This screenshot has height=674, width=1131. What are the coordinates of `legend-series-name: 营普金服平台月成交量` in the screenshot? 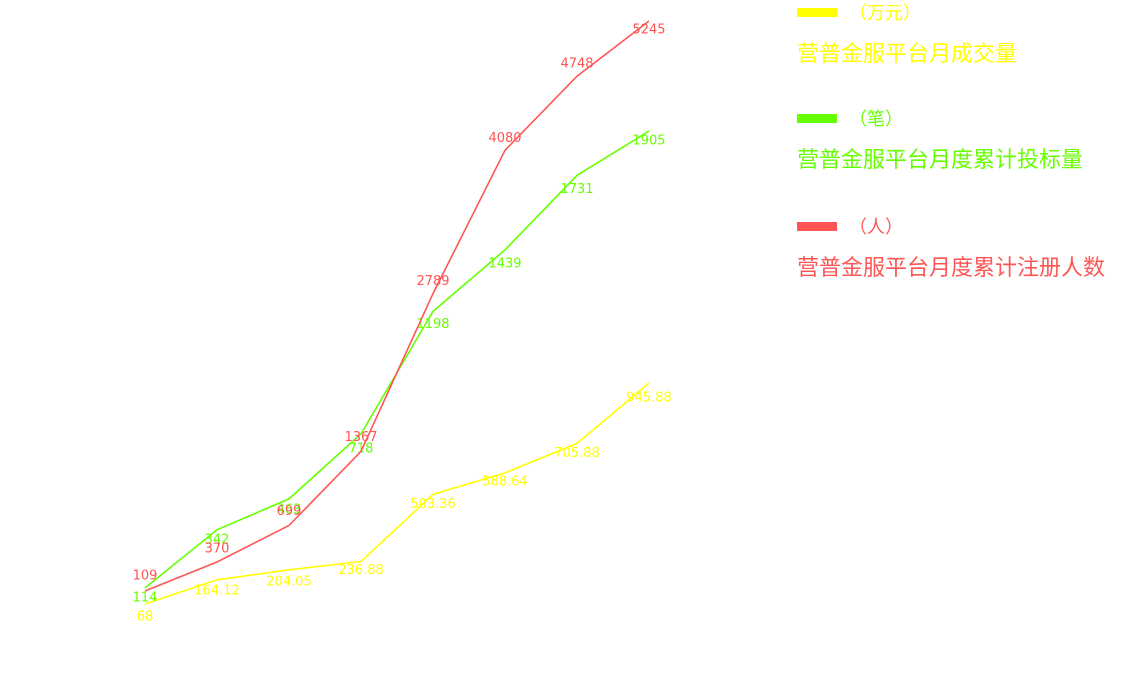 It's located at (907, 54).